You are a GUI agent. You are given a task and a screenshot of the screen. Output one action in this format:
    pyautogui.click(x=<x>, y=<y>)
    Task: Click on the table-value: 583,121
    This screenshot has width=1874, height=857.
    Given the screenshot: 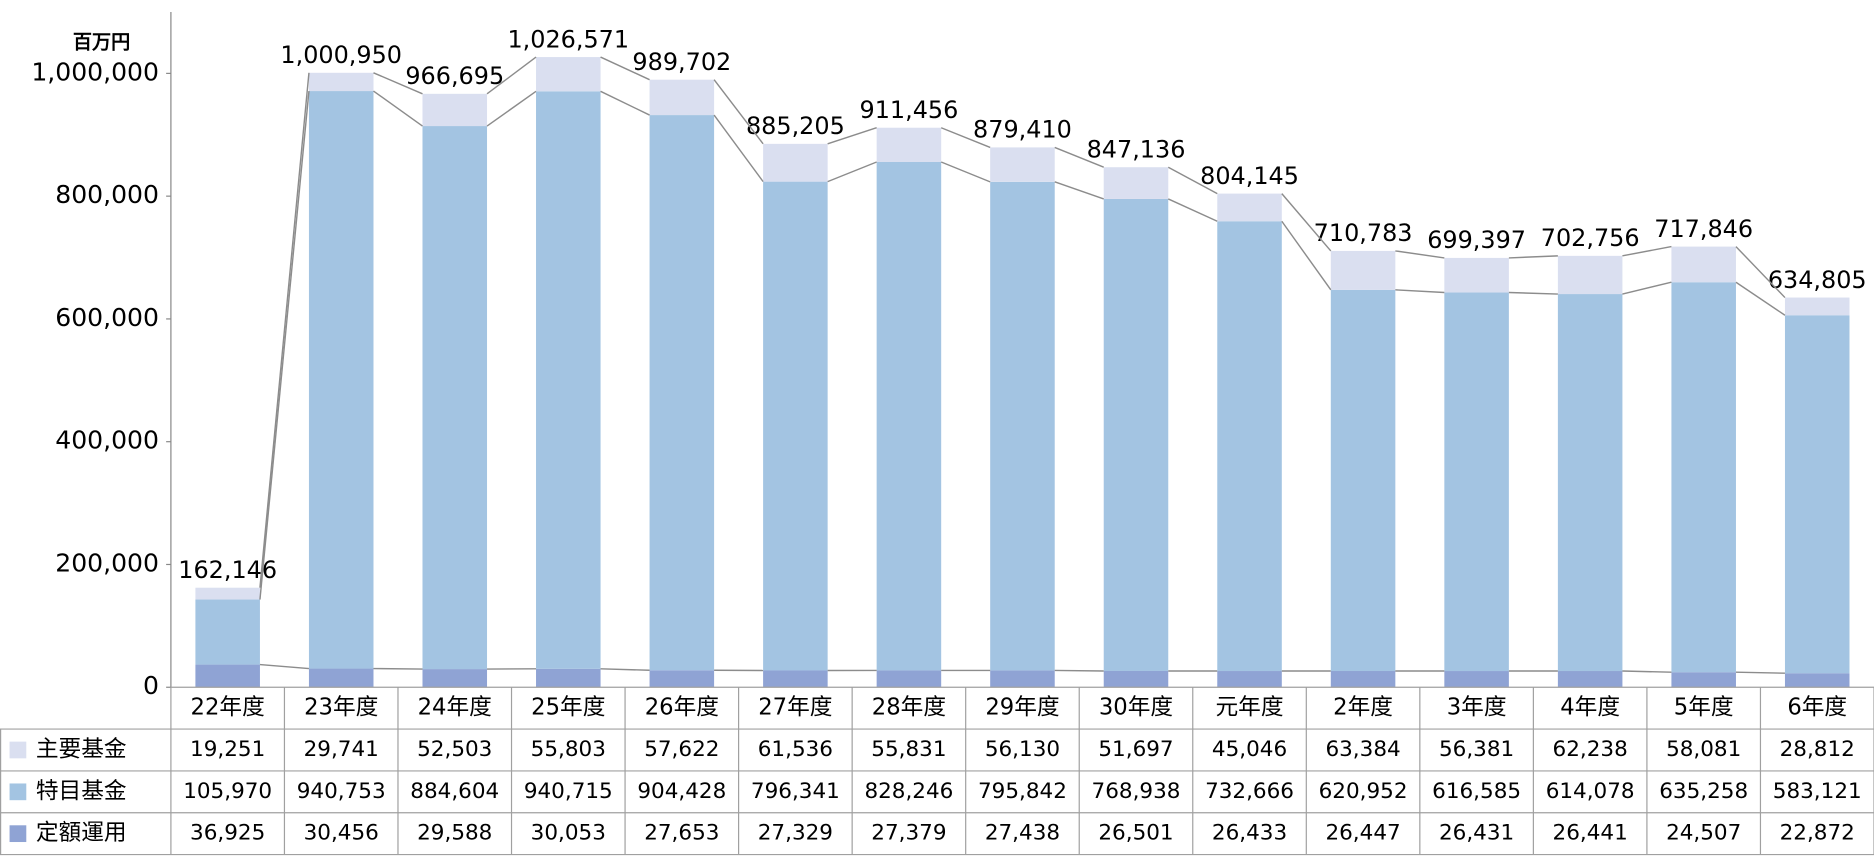 What is the action you would take?
    pyautogui.click(x=1817, y=791)
    